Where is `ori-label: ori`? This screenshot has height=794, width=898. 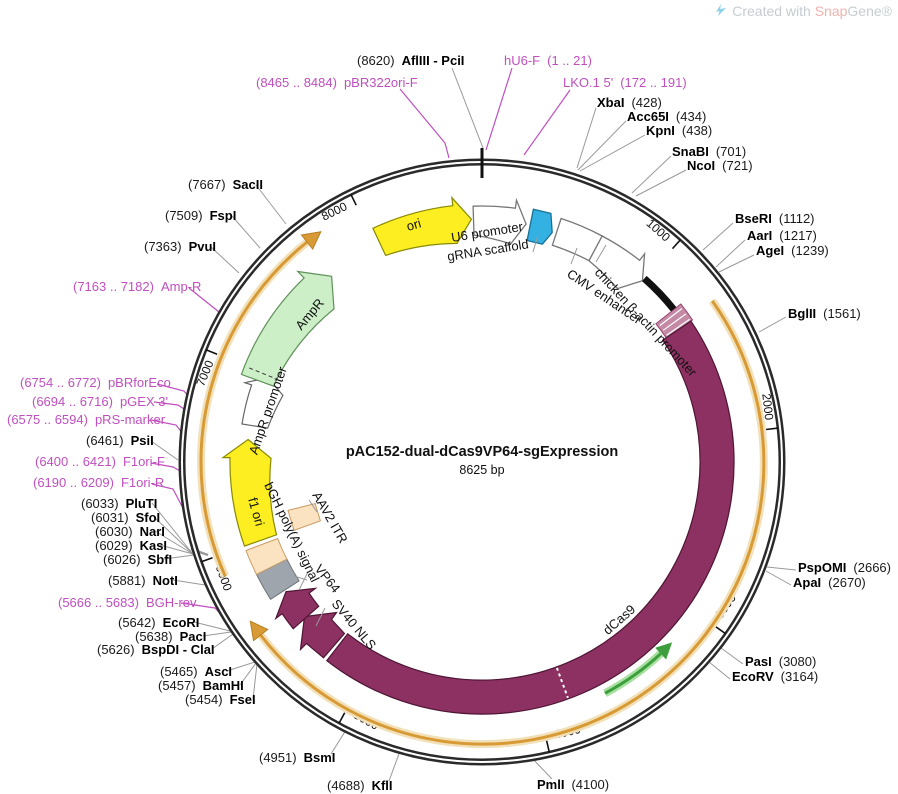
ori-label: ori is located at coordinates (414, 224).